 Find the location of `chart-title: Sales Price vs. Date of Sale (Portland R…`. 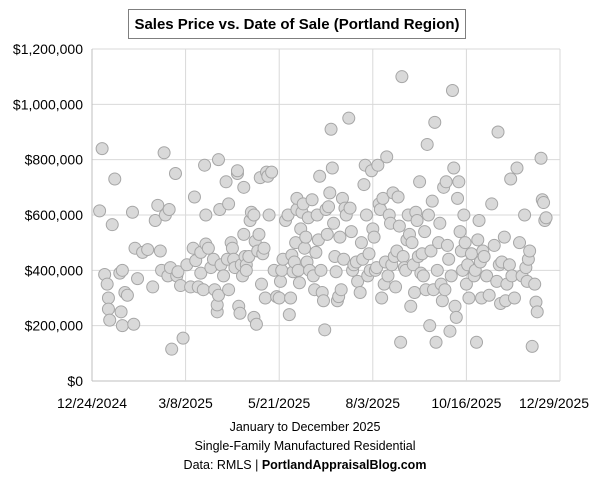

chart-title: Sales Price vs. Date of Sale (Portland R… is located at coordinates (297, 24).